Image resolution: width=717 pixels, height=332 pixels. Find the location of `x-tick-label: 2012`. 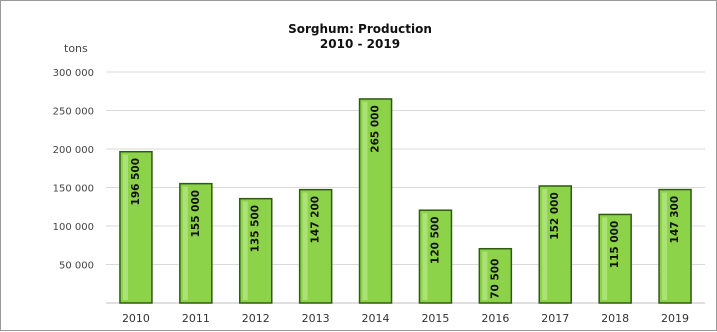

x-tick-label: 2012 is located at coordinates (256, 318).